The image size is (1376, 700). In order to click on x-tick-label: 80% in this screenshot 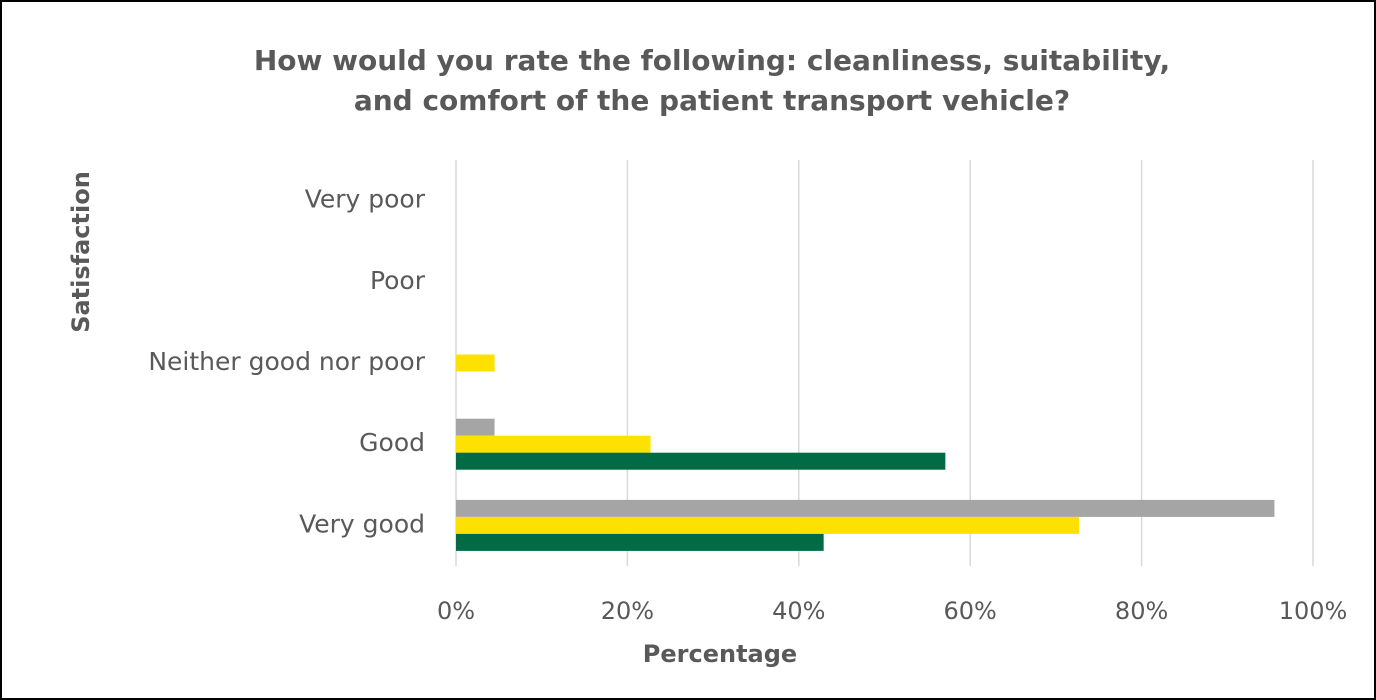, I will do `click(1141, 611)`.